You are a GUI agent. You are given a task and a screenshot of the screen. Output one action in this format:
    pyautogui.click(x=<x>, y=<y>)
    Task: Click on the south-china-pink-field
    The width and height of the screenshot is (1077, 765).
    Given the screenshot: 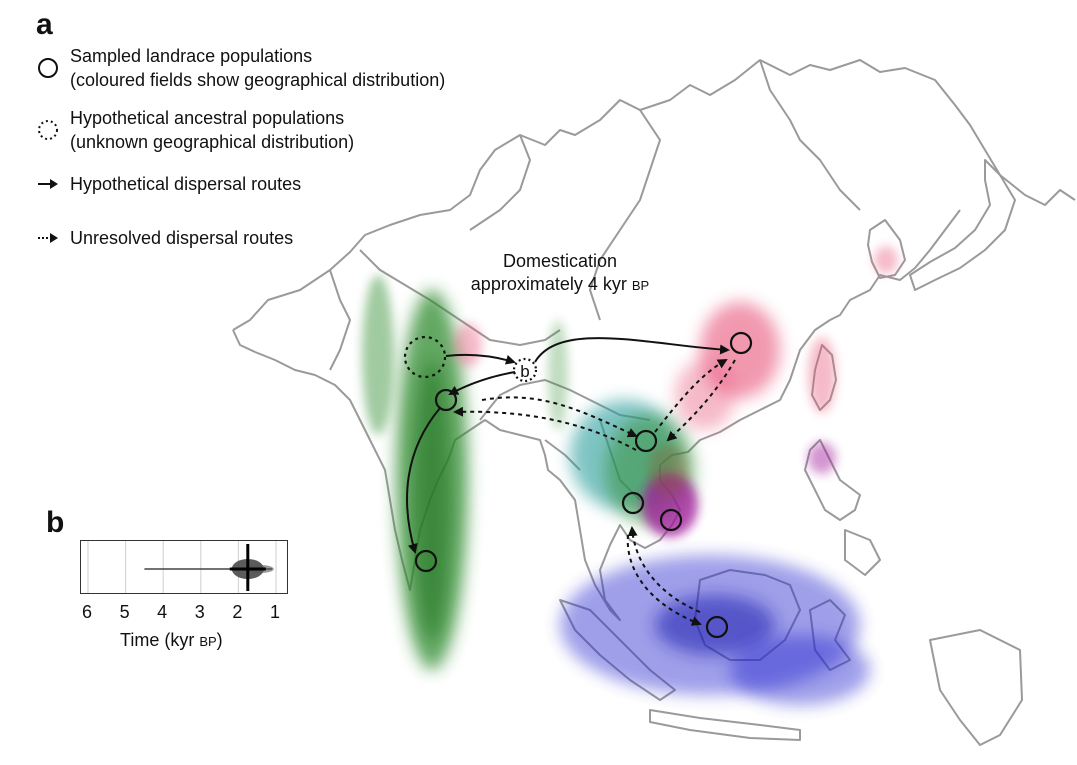 What is the action you would take?
    pyautogui.click(x=740, y=350)
    